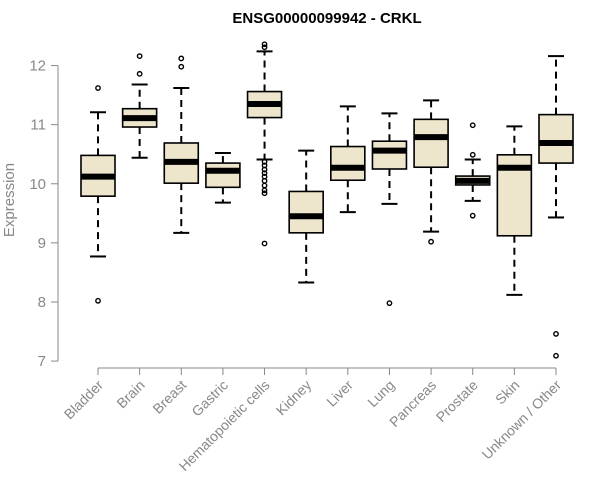 The image size is (600, 500). I want to click on x-tick-label: Skin, so click(507, 392).